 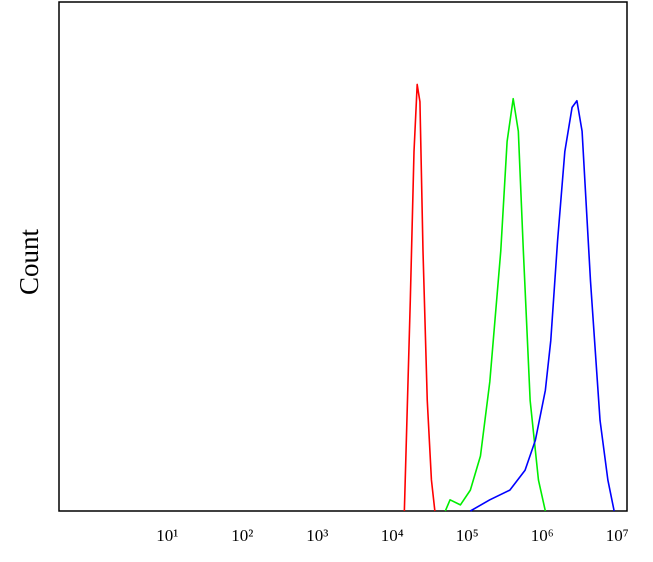 I want to click on x-tick-label: 10⁴, so click(x=392, y=535).